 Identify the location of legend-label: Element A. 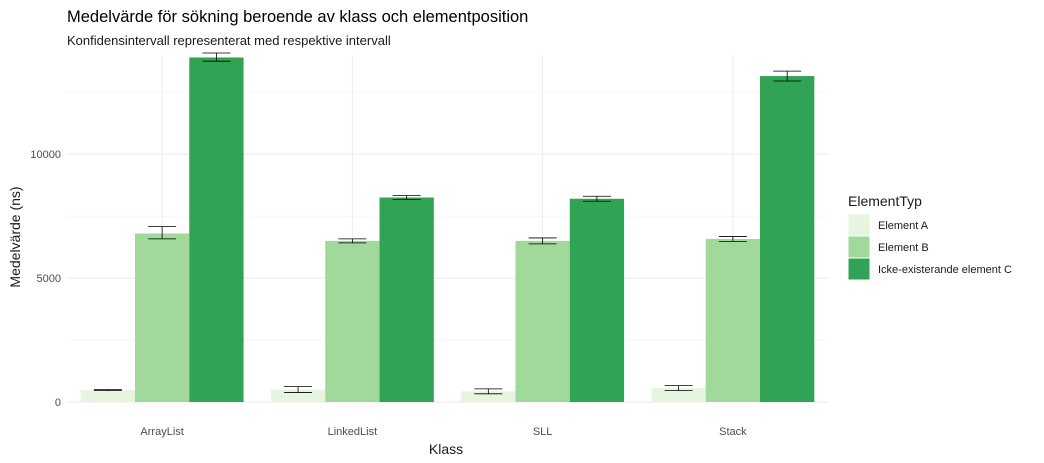
(903, 226).